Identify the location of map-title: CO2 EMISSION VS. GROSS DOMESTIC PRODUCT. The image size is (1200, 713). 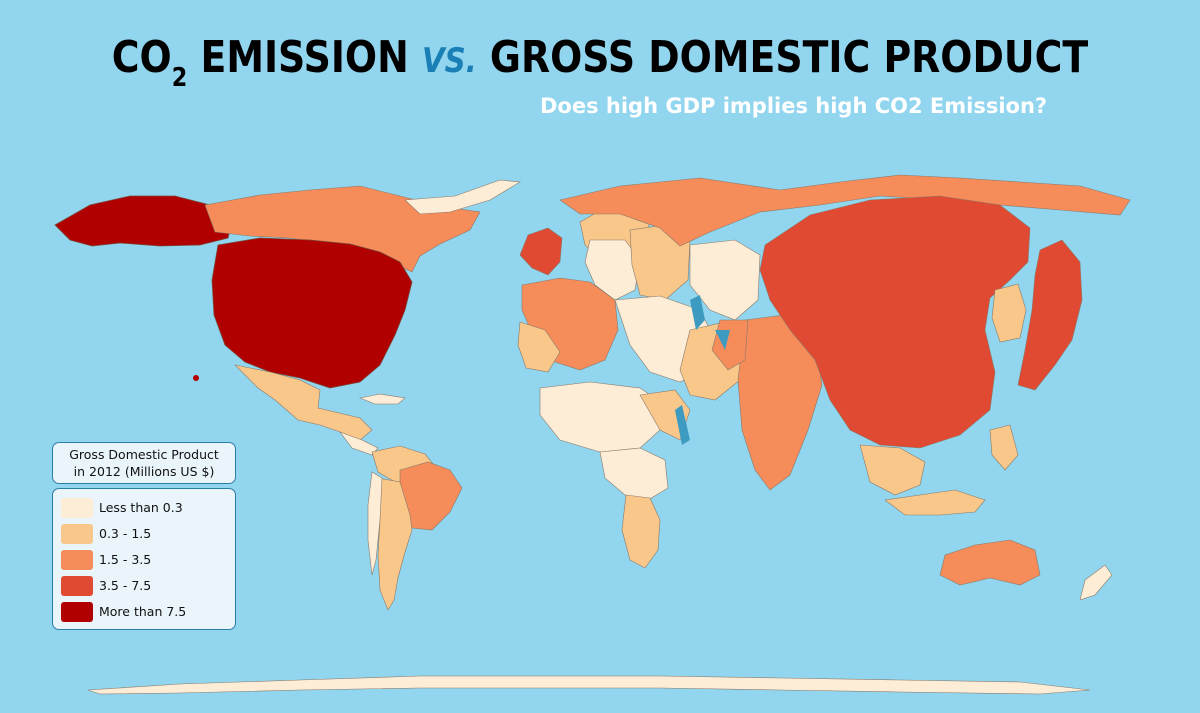
(600, 62).